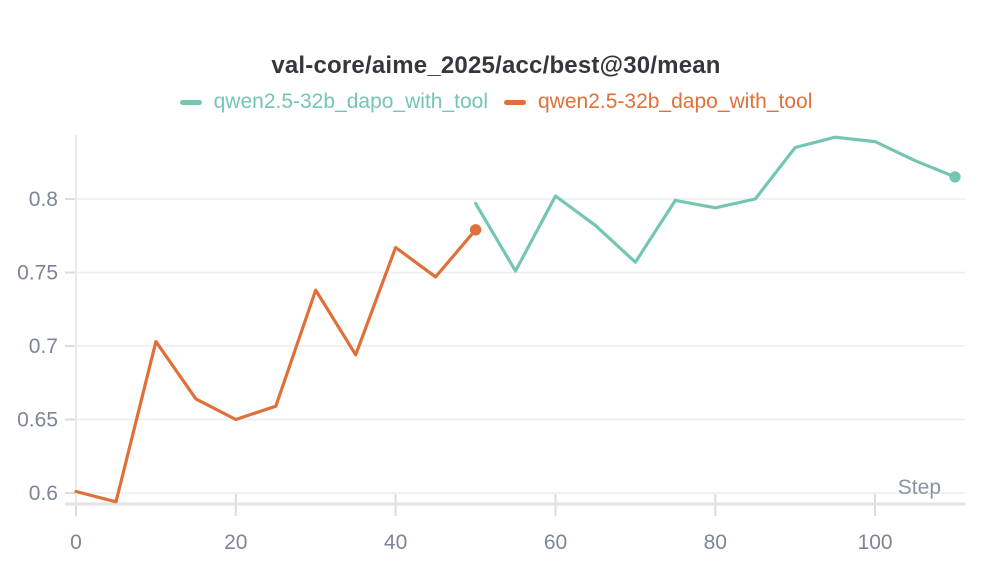 The image size is (992, 566). Describe the element at coordinates (37, 273) in the screenshot. I see `y-tick-label: 0.75` at that location.